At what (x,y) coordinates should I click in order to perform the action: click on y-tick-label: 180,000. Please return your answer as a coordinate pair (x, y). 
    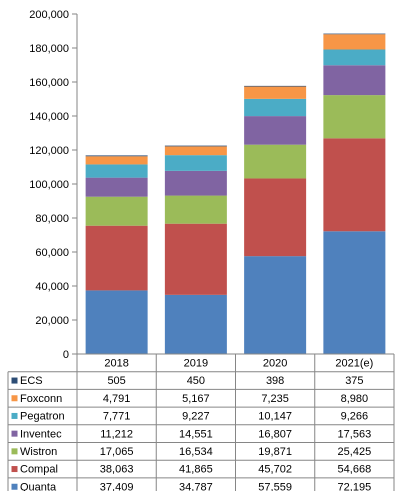
    Looking at the image, I should click on (49, 49).